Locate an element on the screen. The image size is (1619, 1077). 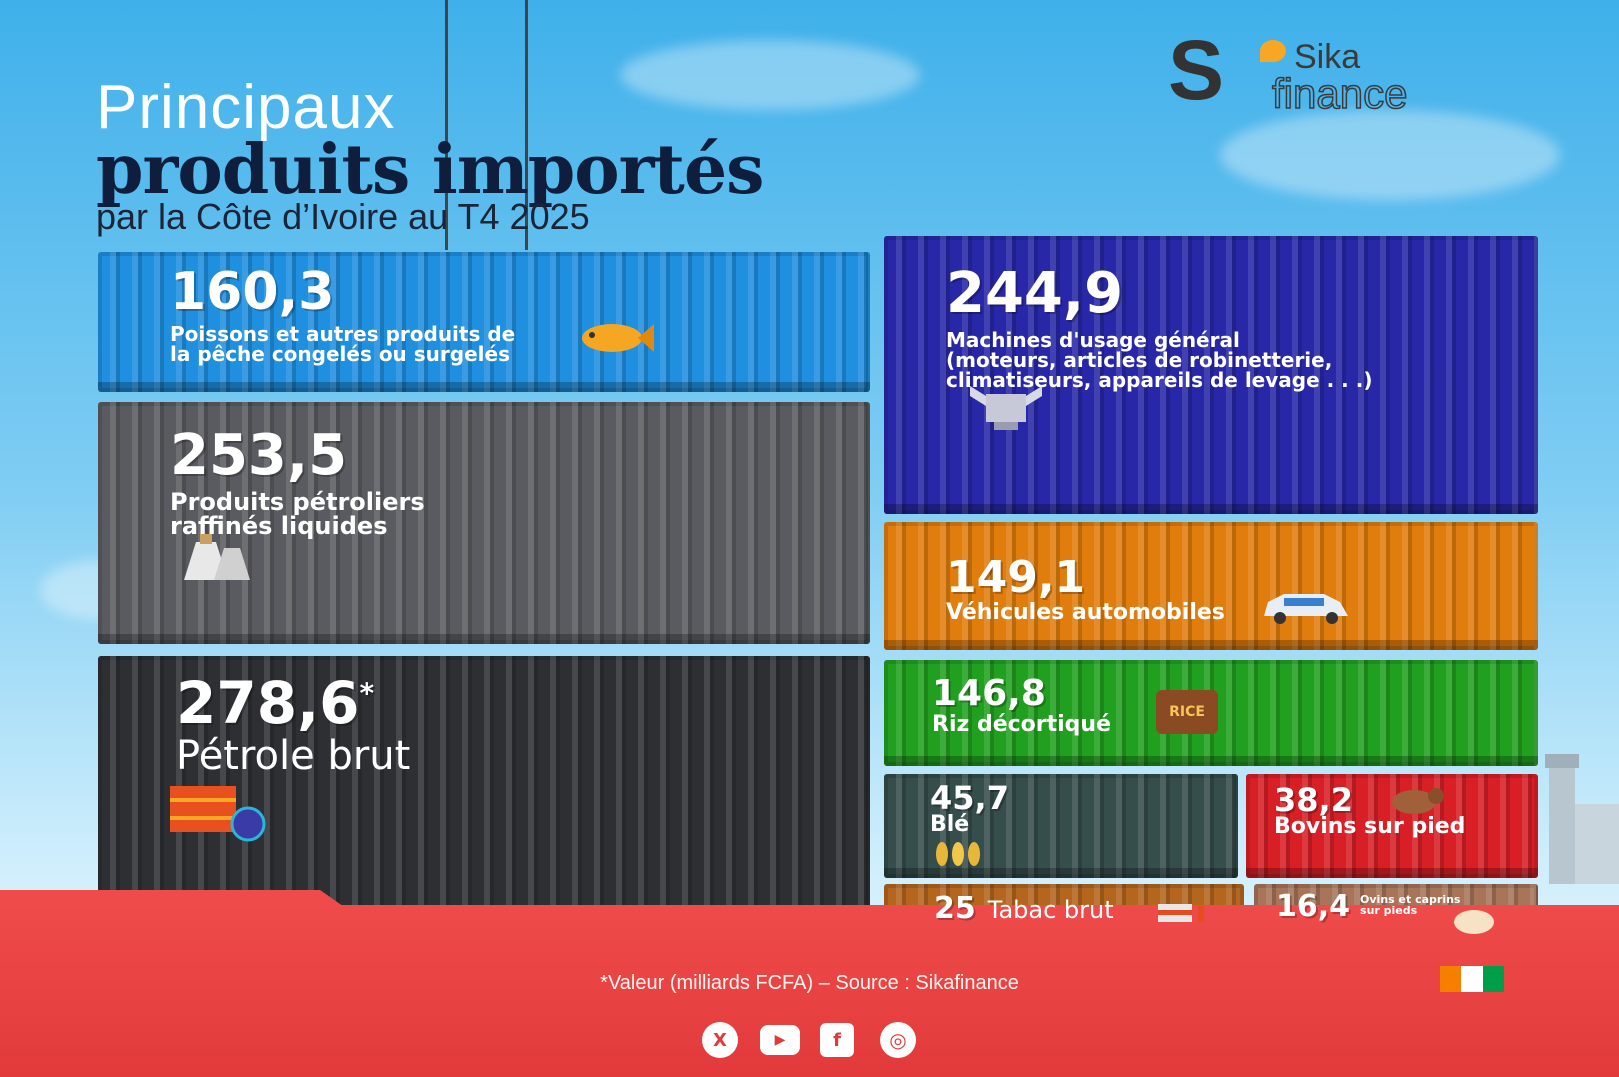
fish-icon is located at coordinates (618, 338).